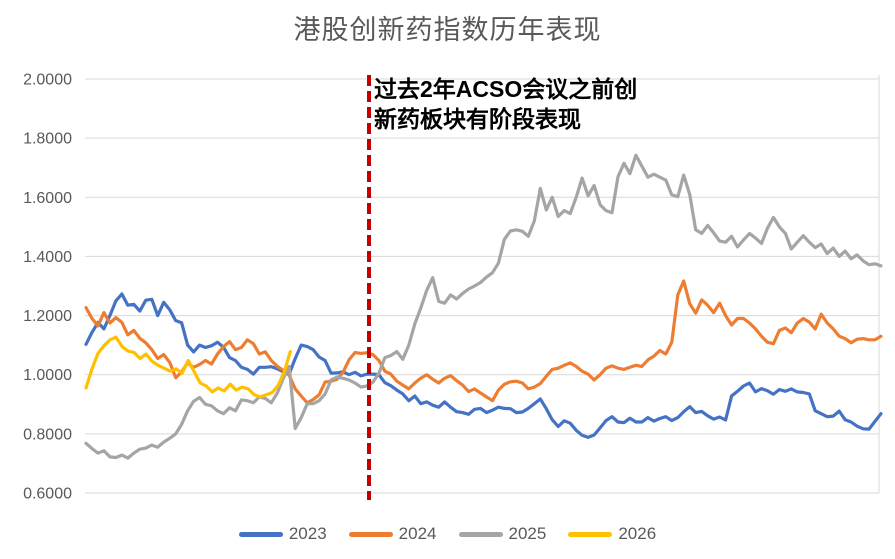 Image resolution: width=895 pixels, height=559 pixels. I want to click on legend: 2023 2024 2025 2026, so click(447, 534).